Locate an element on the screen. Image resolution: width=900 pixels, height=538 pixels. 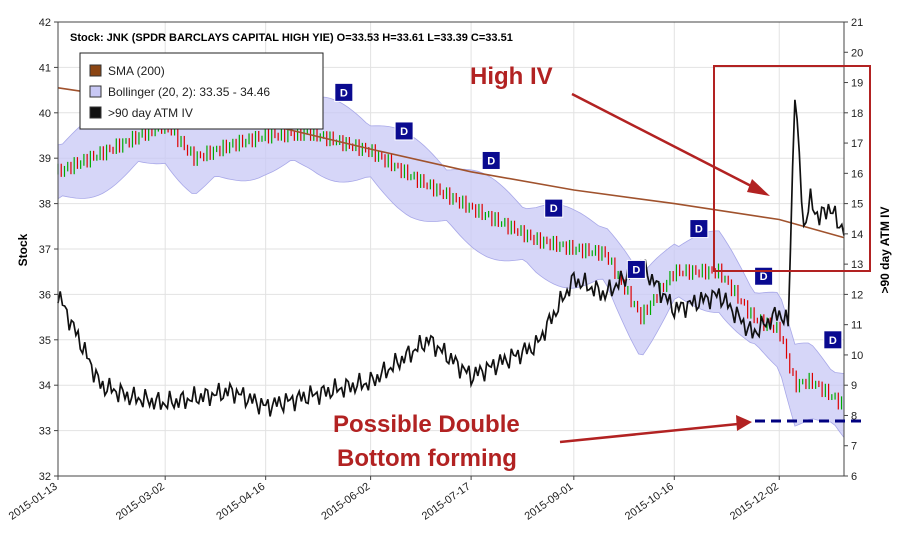
high-iv-box is located at coordinates (792, 168).